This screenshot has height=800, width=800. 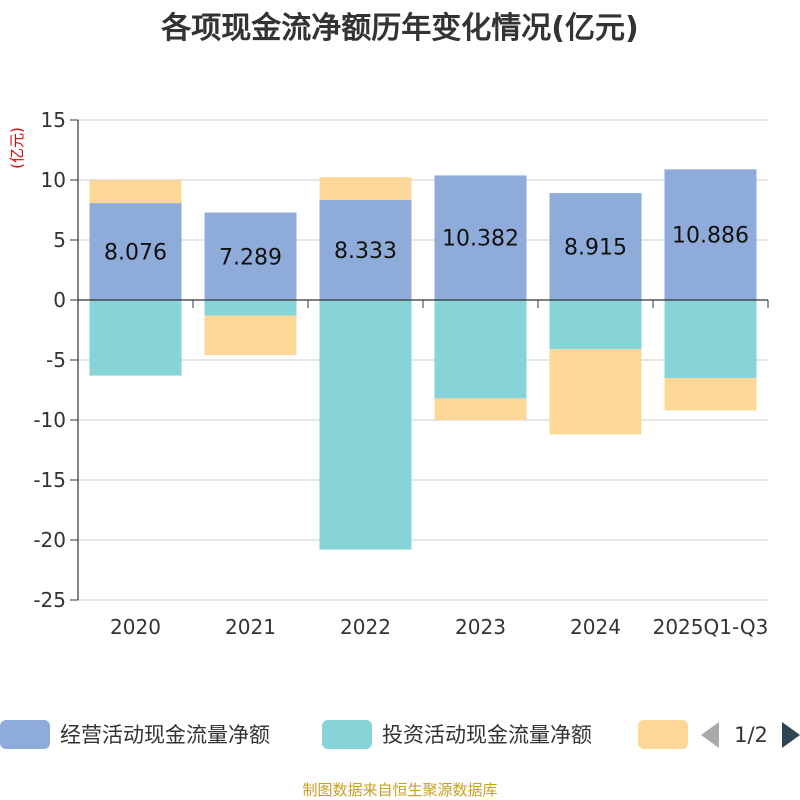 I want to click on y-tick-label: -25, so click(x=49, y=600).